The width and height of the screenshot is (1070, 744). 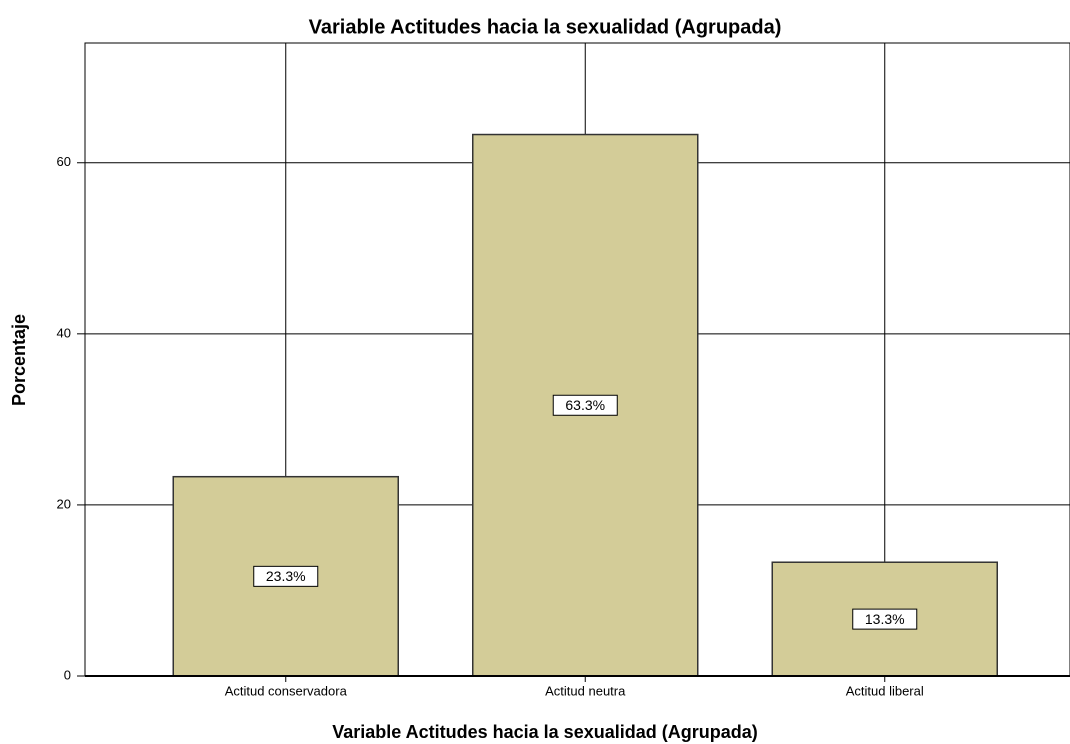 What do you see at coordinates (64, 332) in the screenshot?
I see `y-tick-label: 40` at bounding box center [64, 332].